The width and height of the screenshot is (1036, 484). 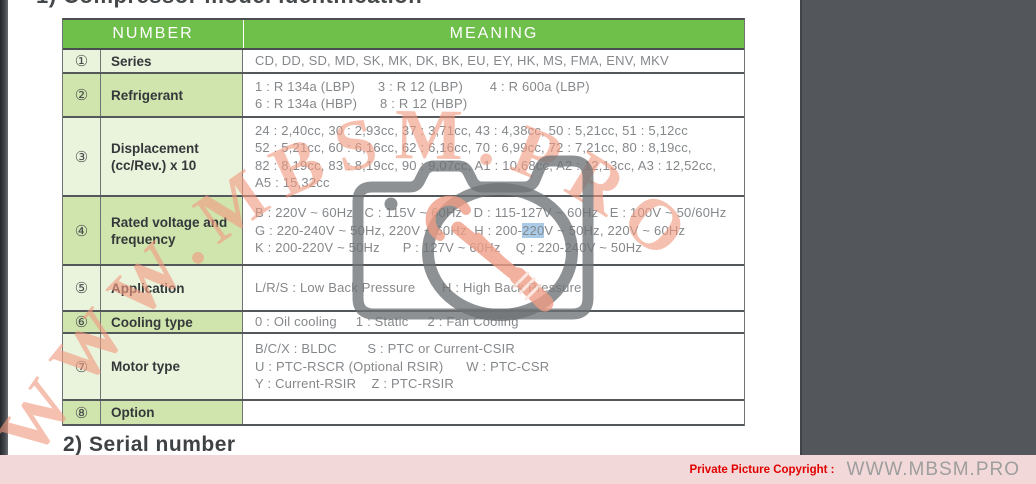 I want to click on section-title-compressor-model: 1) Compressor model identification, so click(x=229, y=4).